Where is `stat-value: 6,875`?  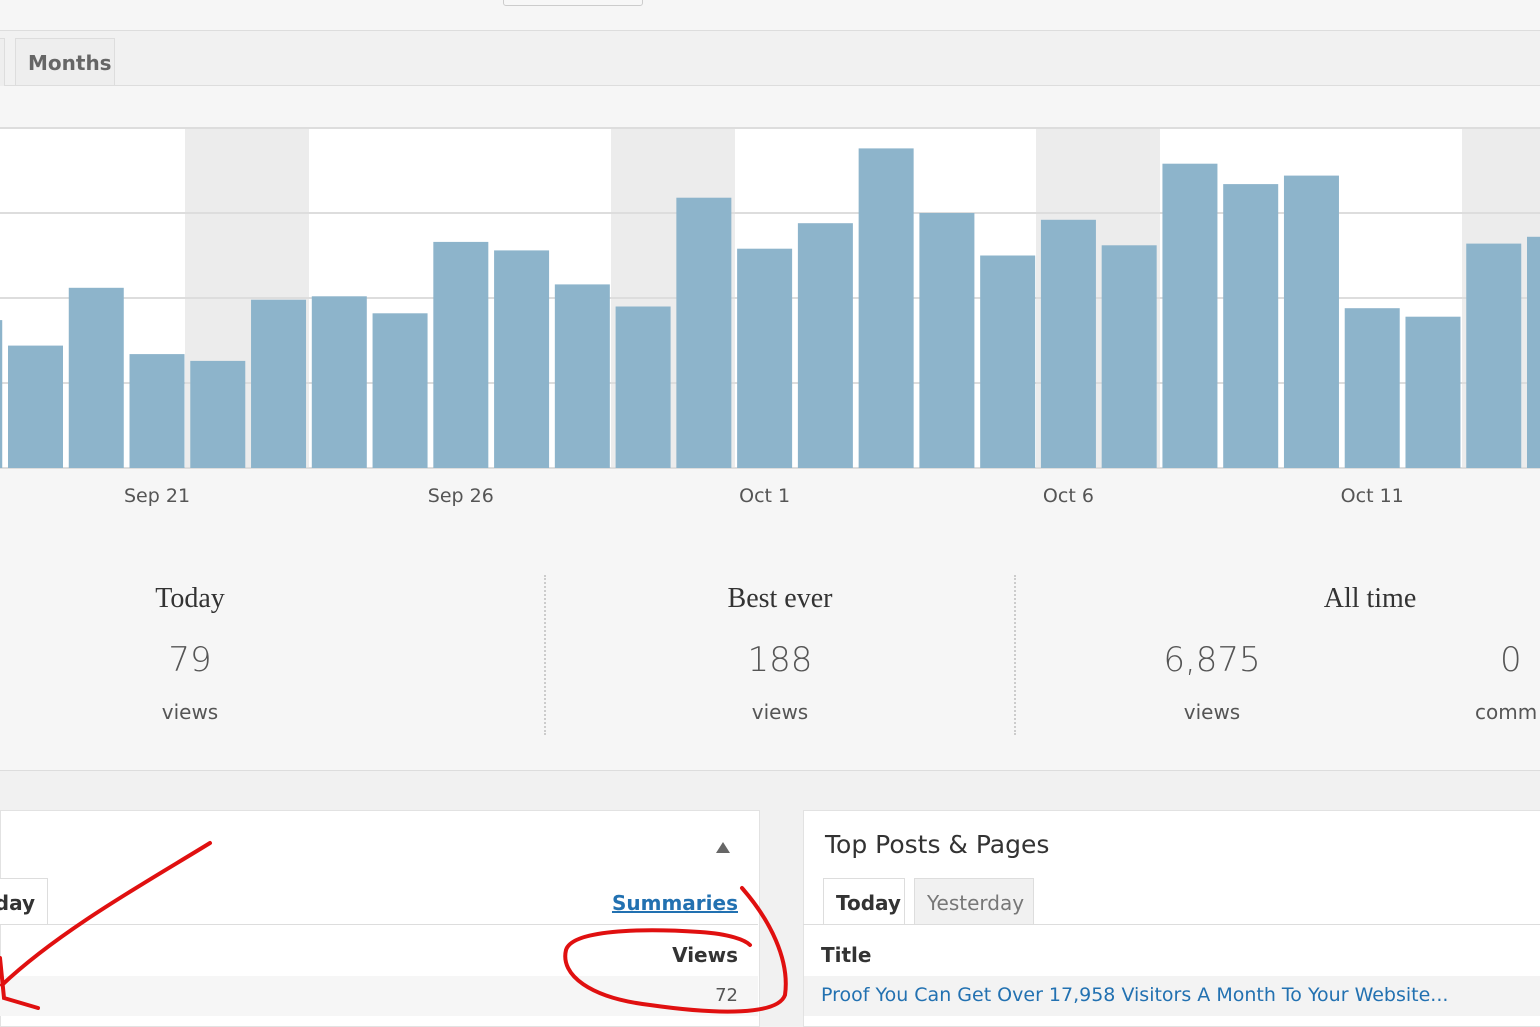 stat-value: 6,875 is located at coordinates (1212, 660).